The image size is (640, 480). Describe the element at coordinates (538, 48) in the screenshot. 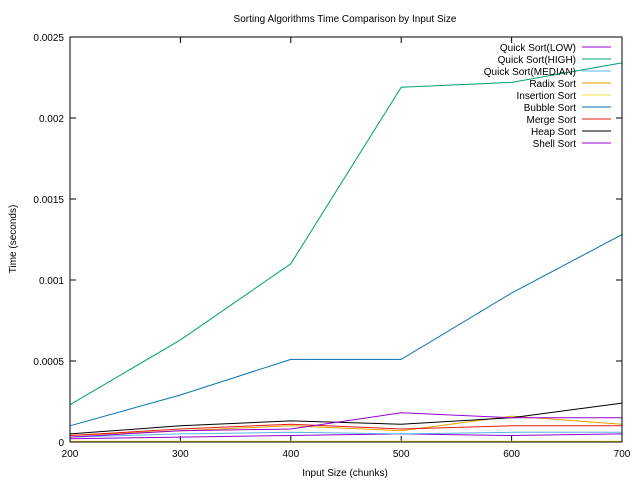

I see `legend-label: Quick Sort(LOW)` at that location.